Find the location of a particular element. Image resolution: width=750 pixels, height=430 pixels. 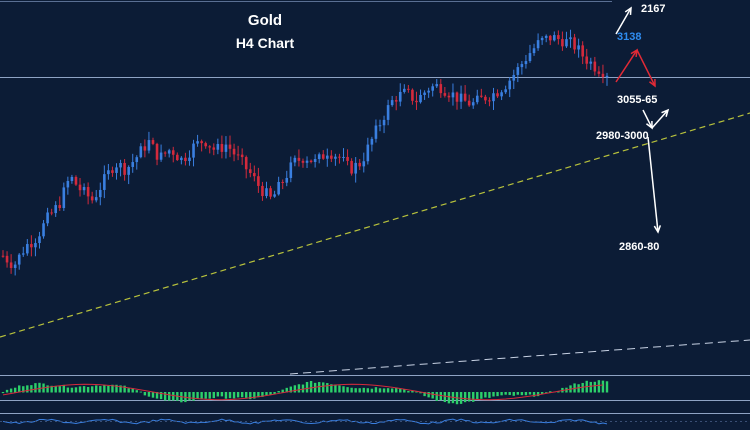

arrow-red-down-head is located at coordinates (652, 83).